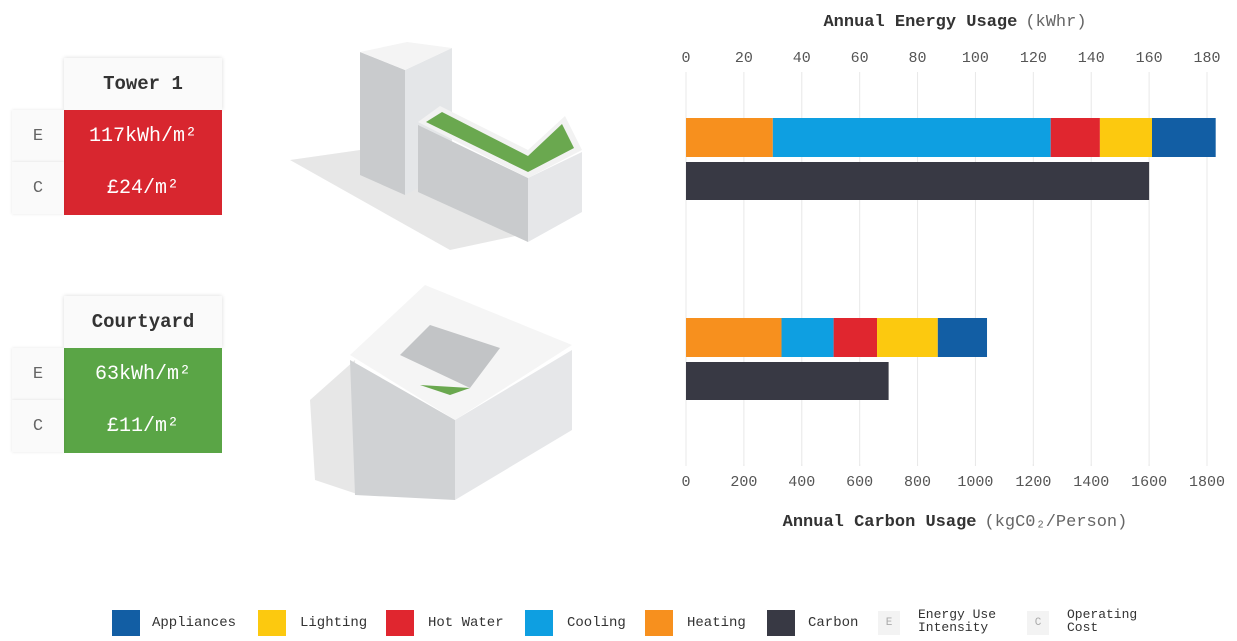 The image size is (1237, 641). Describe the element at coordinates (744, 58) in the screenshot. I see `x-tick-label: 20` at that location.